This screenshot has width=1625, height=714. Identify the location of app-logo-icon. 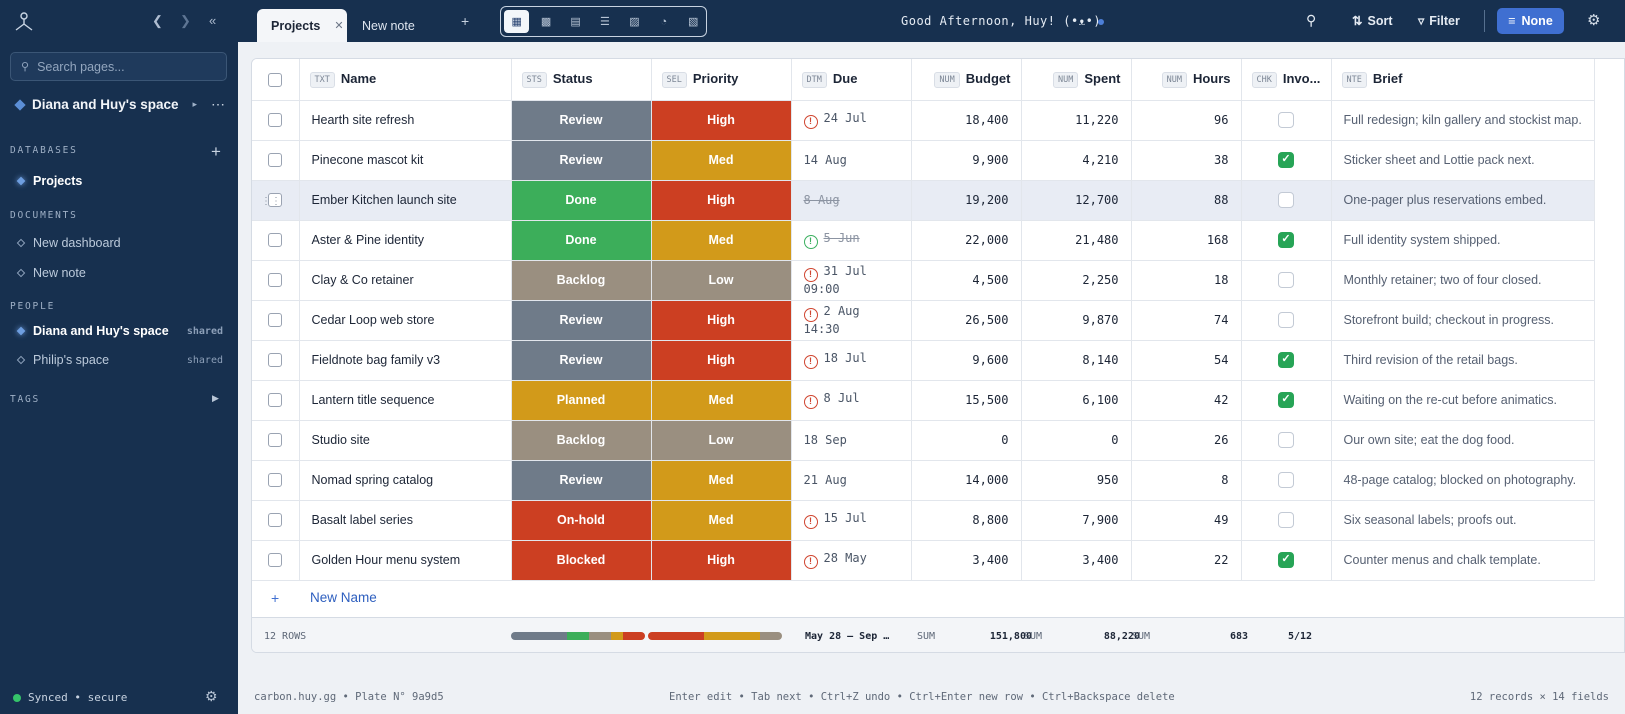
(24, 22).